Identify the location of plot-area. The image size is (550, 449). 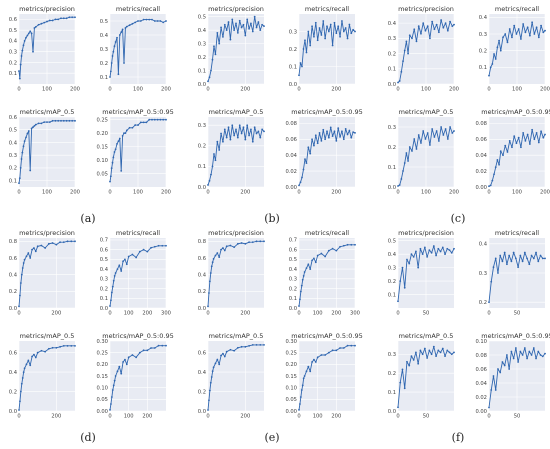
(47, 376).